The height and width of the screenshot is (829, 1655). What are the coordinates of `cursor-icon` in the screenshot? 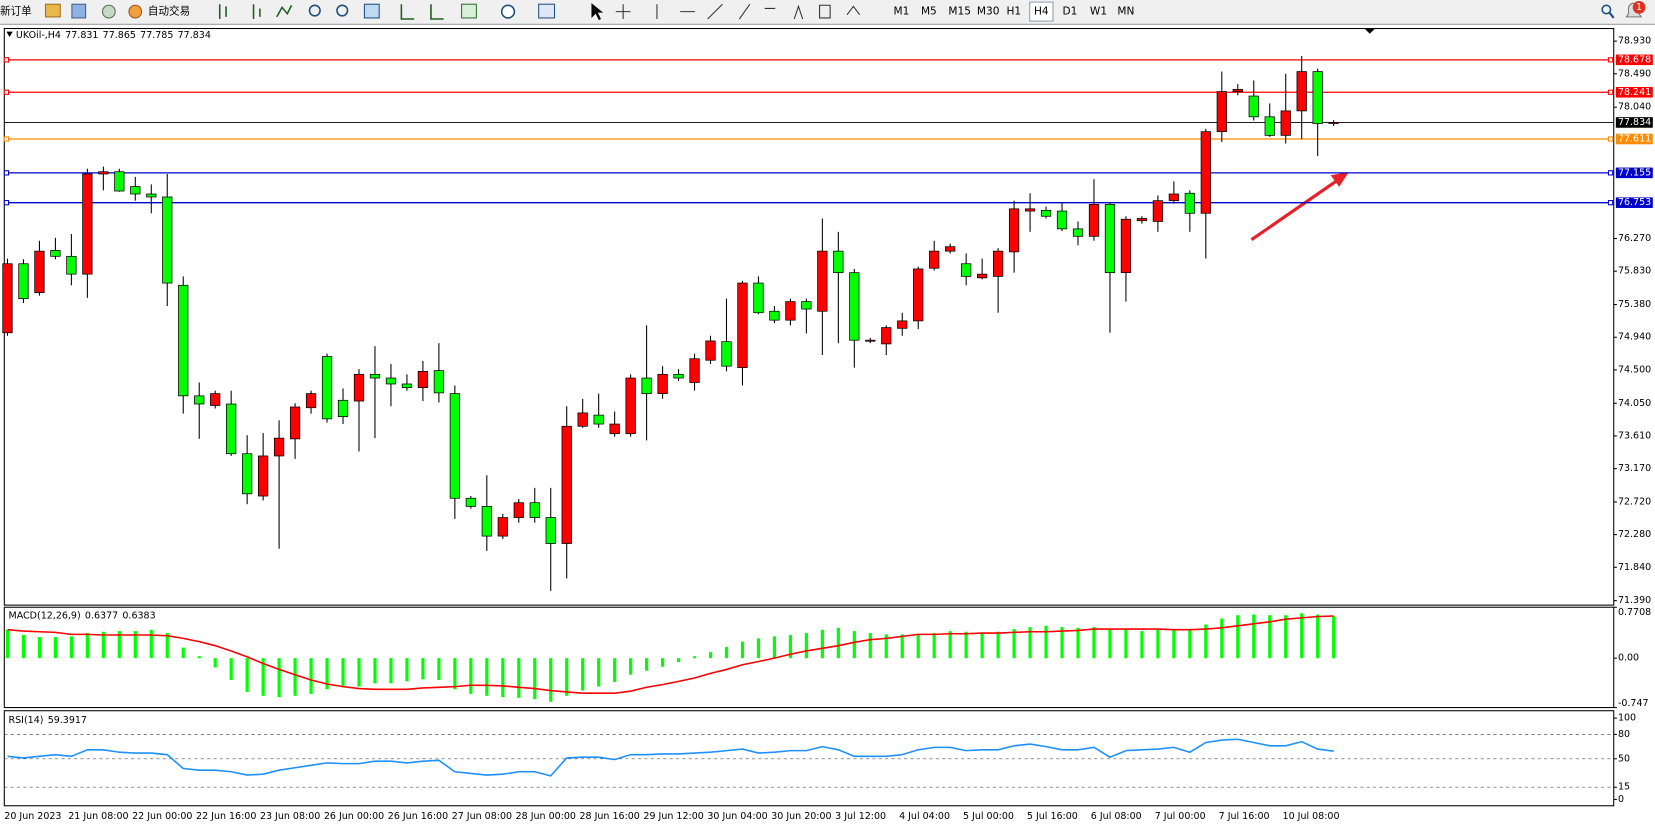 It's located at (597, 12).